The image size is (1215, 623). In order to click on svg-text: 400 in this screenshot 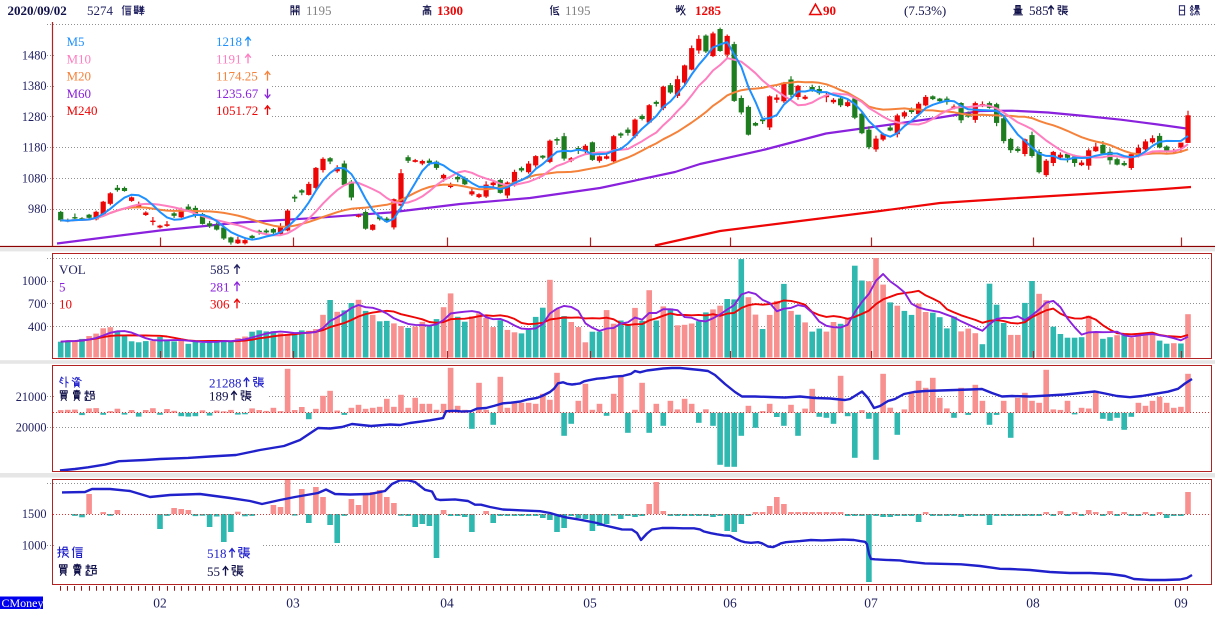, I will do `click(37, 327)`.